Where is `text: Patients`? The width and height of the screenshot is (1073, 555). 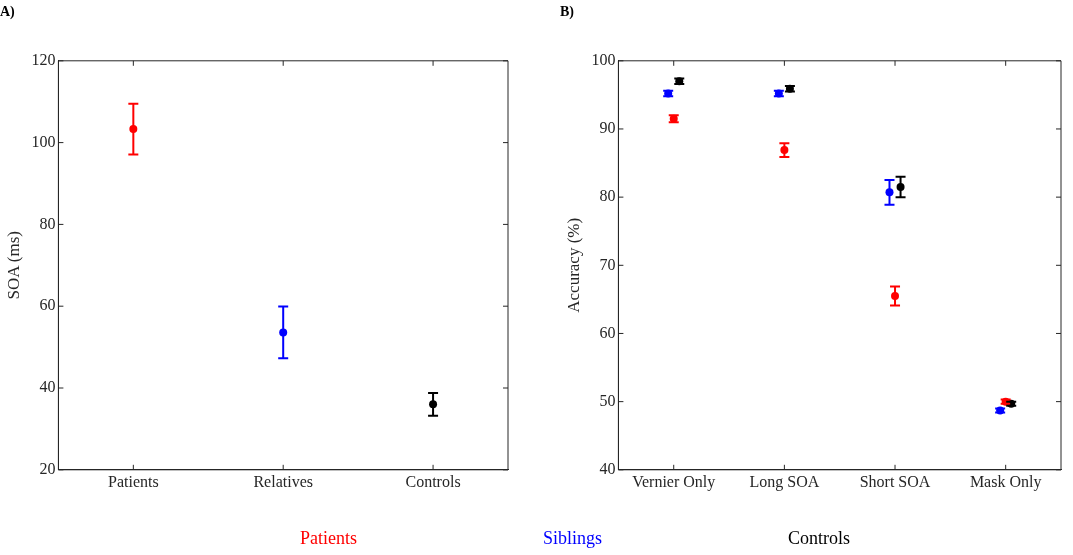
text: Patients is located at coordinates (328, 538).